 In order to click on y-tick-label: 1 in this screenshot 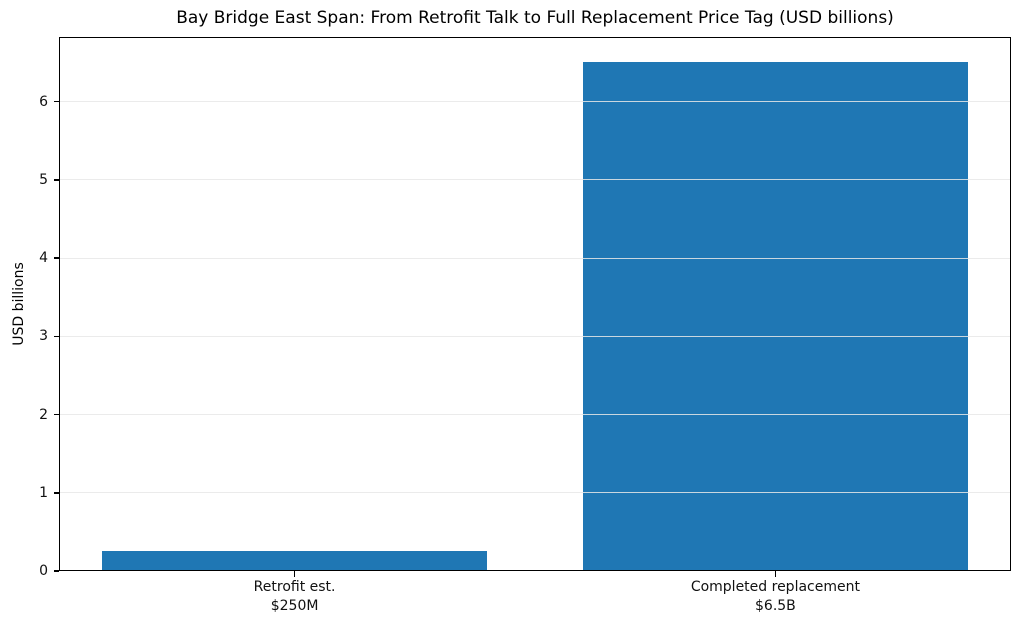, I will do `click(43, 492)`.